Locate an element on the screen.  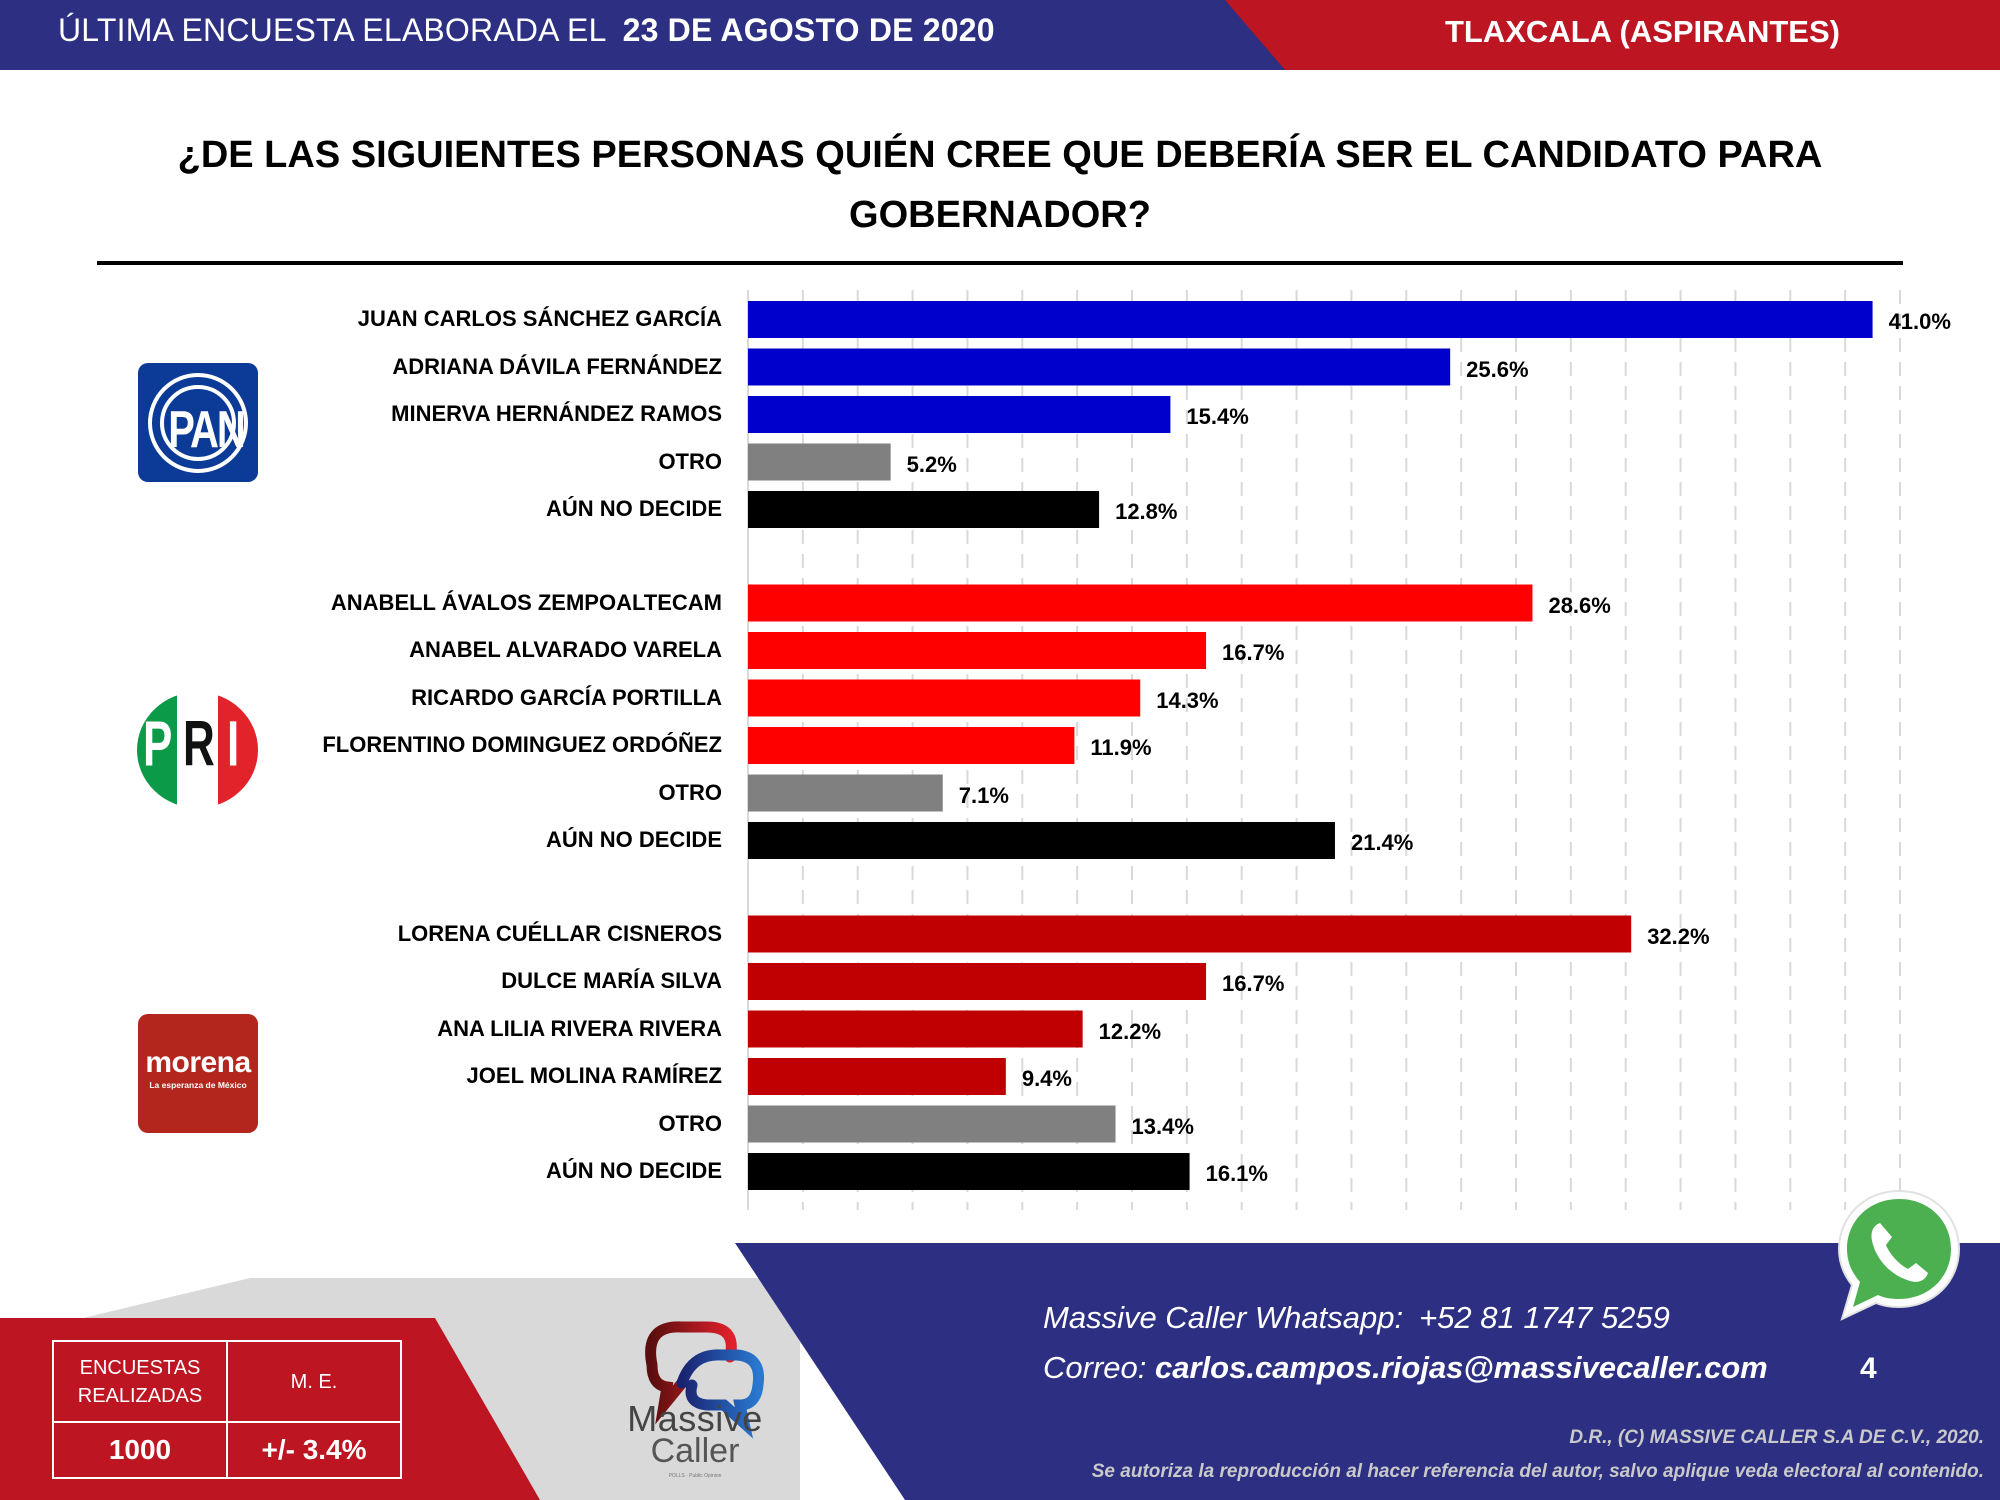
page-number: 4 is located at coordinates (1868, 1368).